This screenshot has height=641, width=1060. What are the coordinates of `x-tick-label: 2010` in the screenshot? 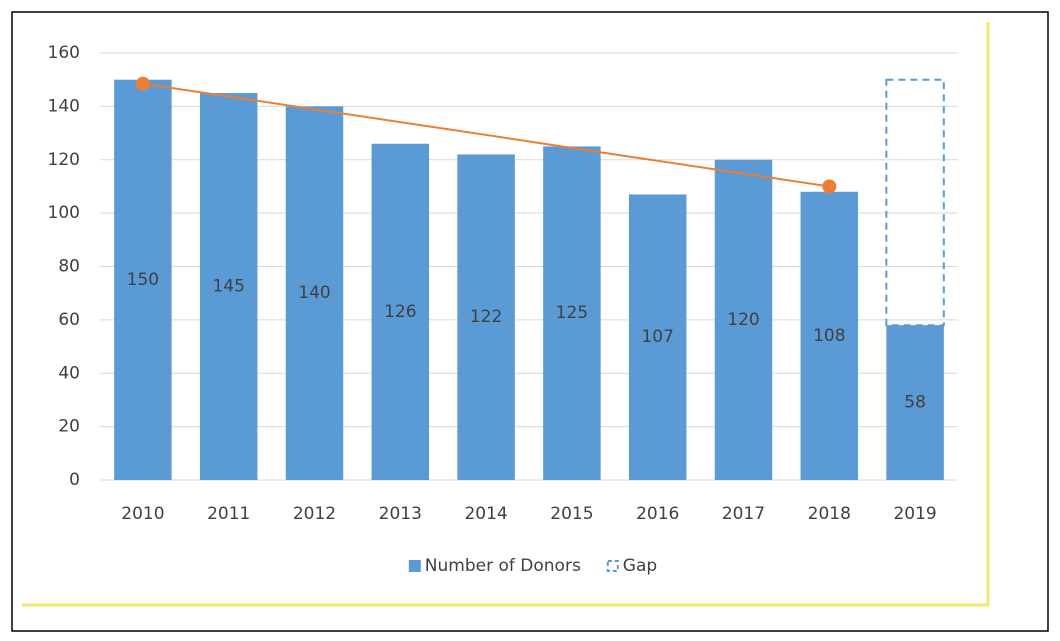 It's located at (142, 514).